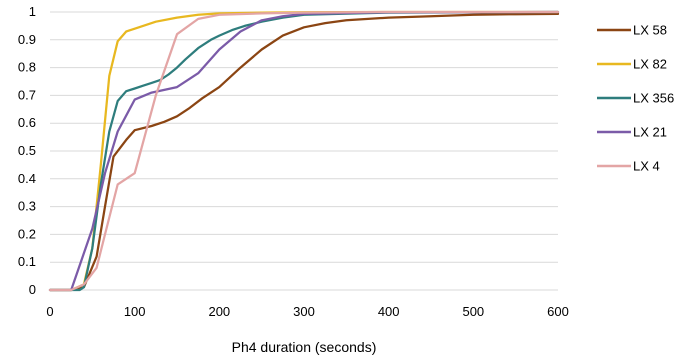  What do you see at coordinates (27, 122) in the screenshot?
I see `y-tick-label: 0.6` at bounding box center [27, 122].